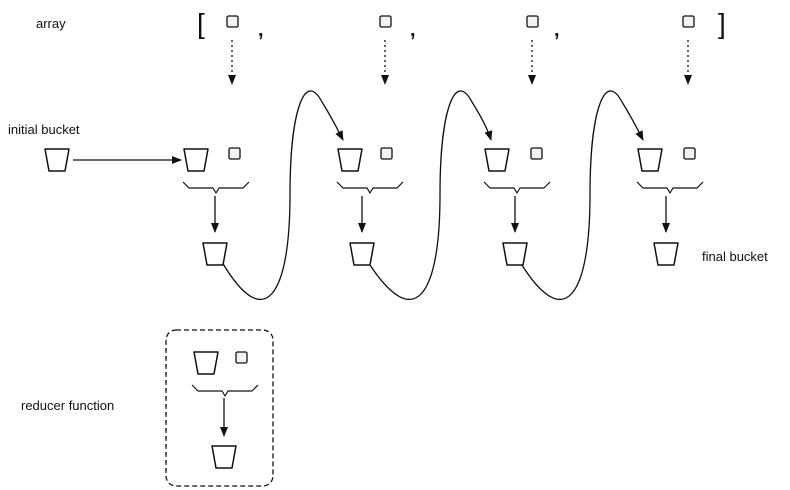  I want to click on array-label: array, so click(51, 23).